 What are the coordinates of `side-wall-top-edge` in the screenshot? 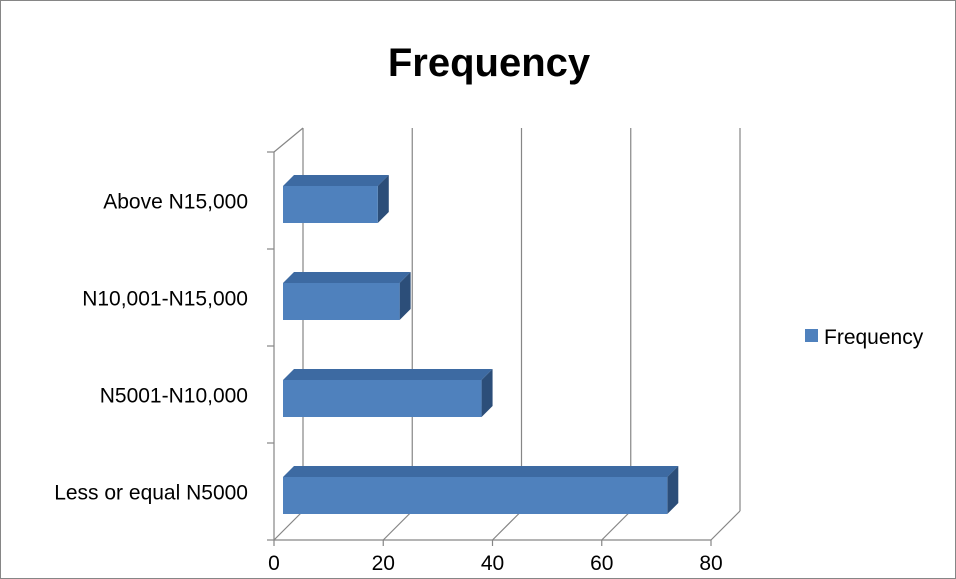 It's located at (288, 140).